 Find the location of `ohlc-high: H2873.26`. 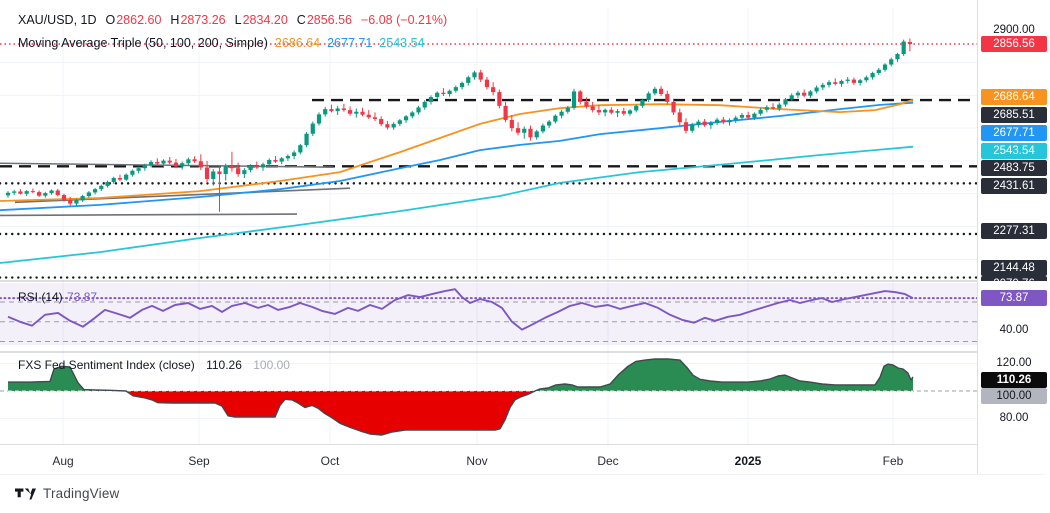

ohlc-high: H2873.26 is located at coordinates (198, 20).